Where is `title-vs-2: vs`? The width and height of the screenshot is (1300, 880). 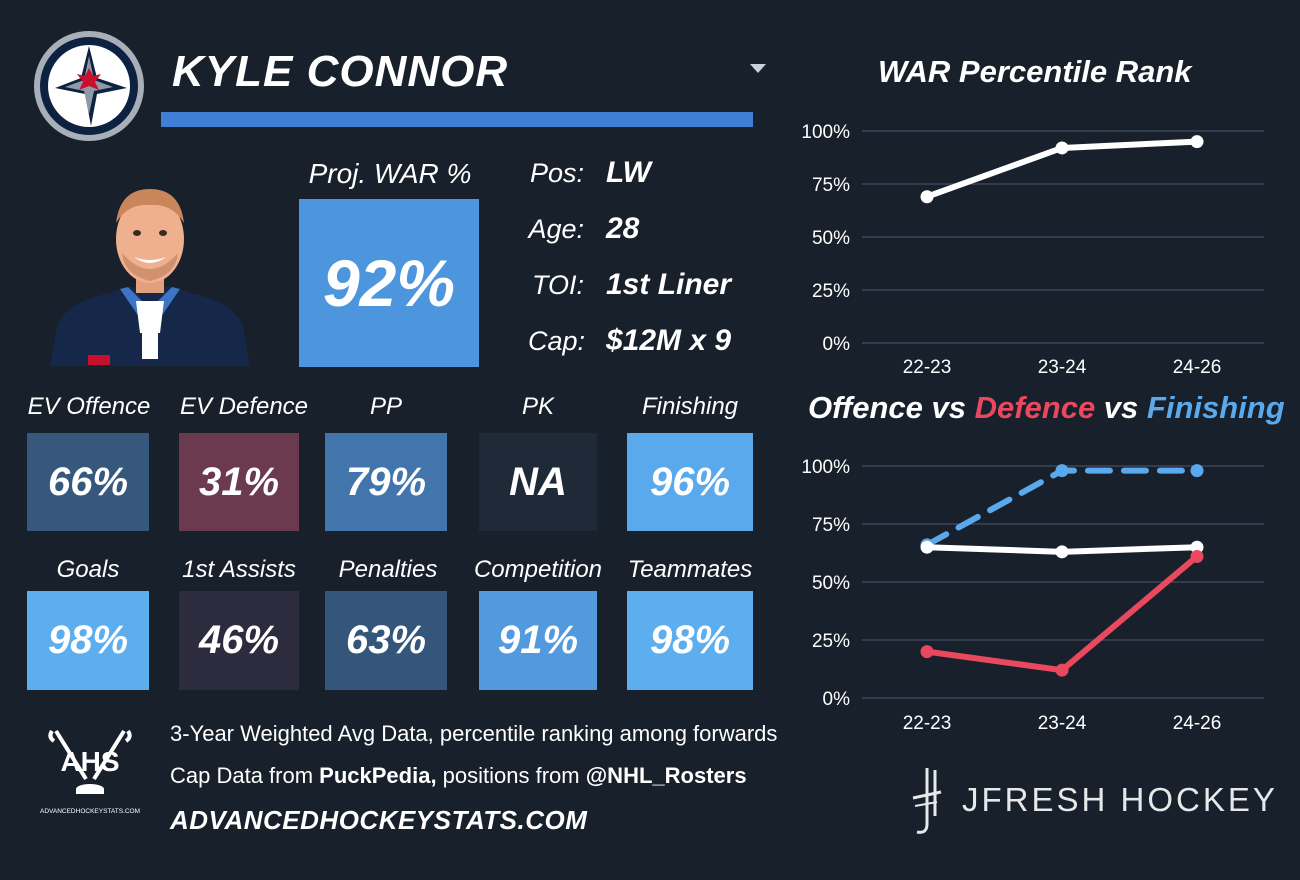
title-vs-2: vs is located at coordinates (1121, 407).